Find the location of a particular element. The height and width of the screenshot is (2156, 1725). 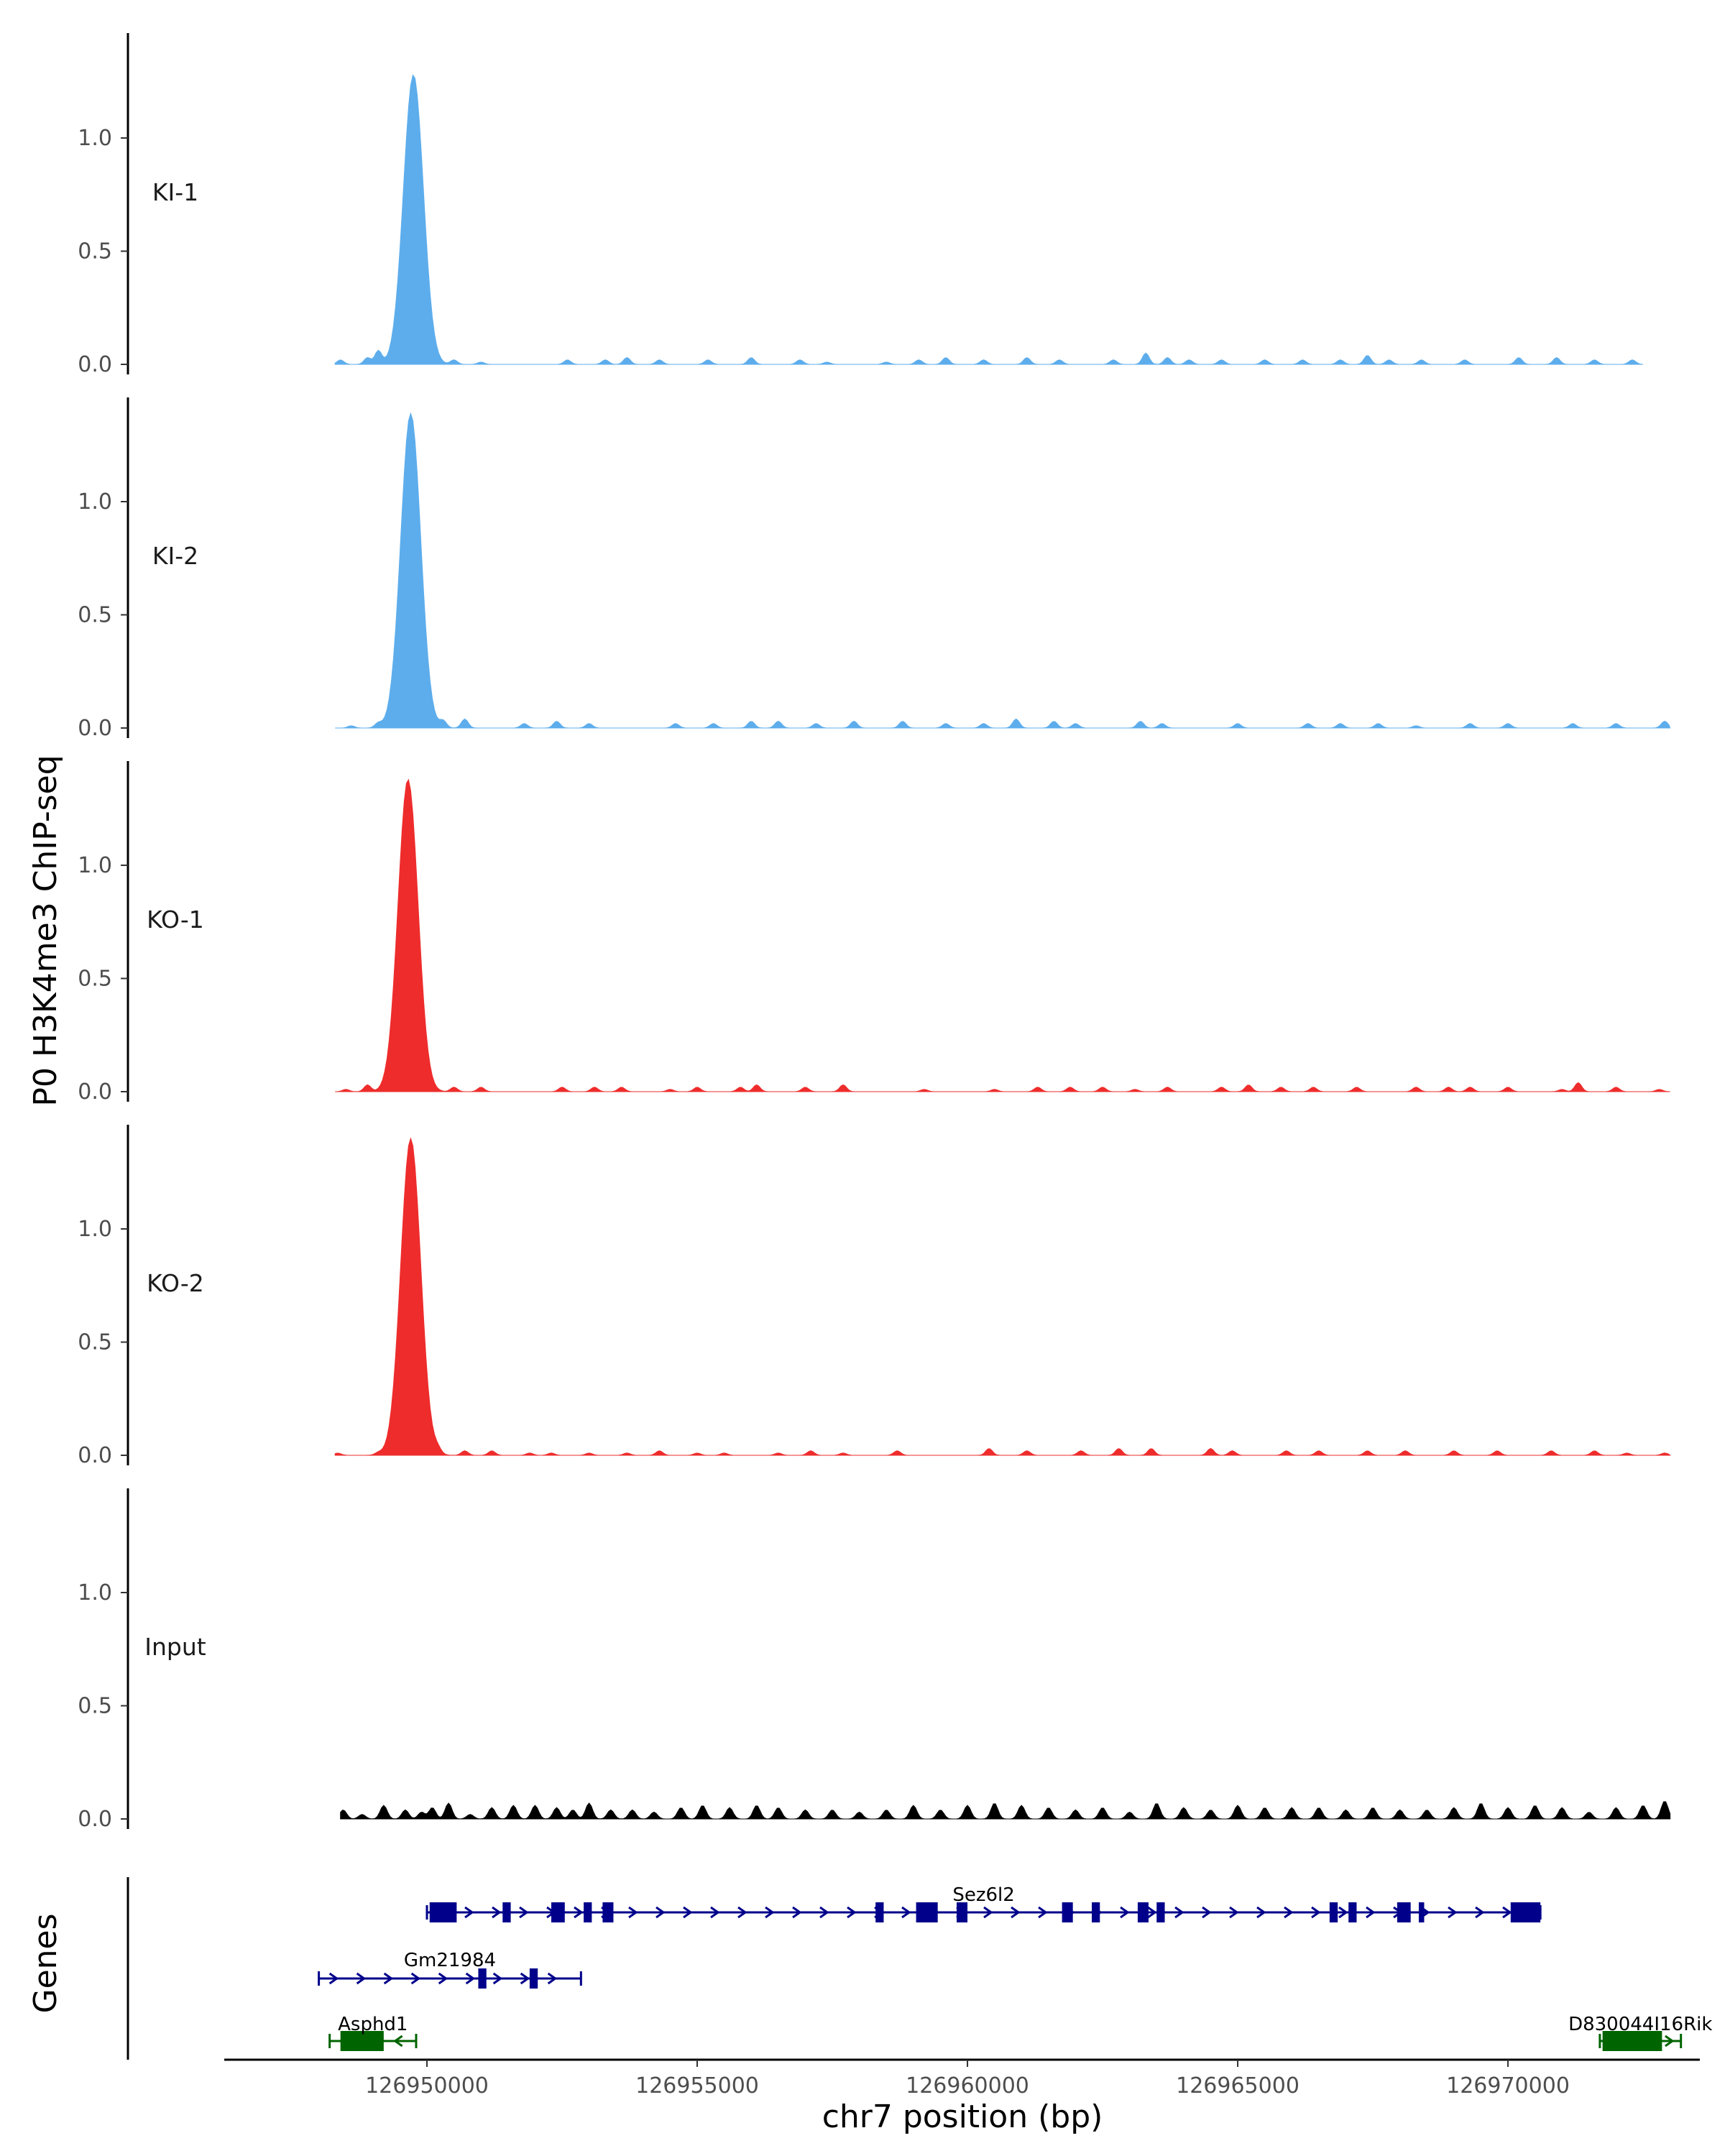

y-axis-title: P0 H3K4me3 ChIP-seq is located at coordinates (45, 931).